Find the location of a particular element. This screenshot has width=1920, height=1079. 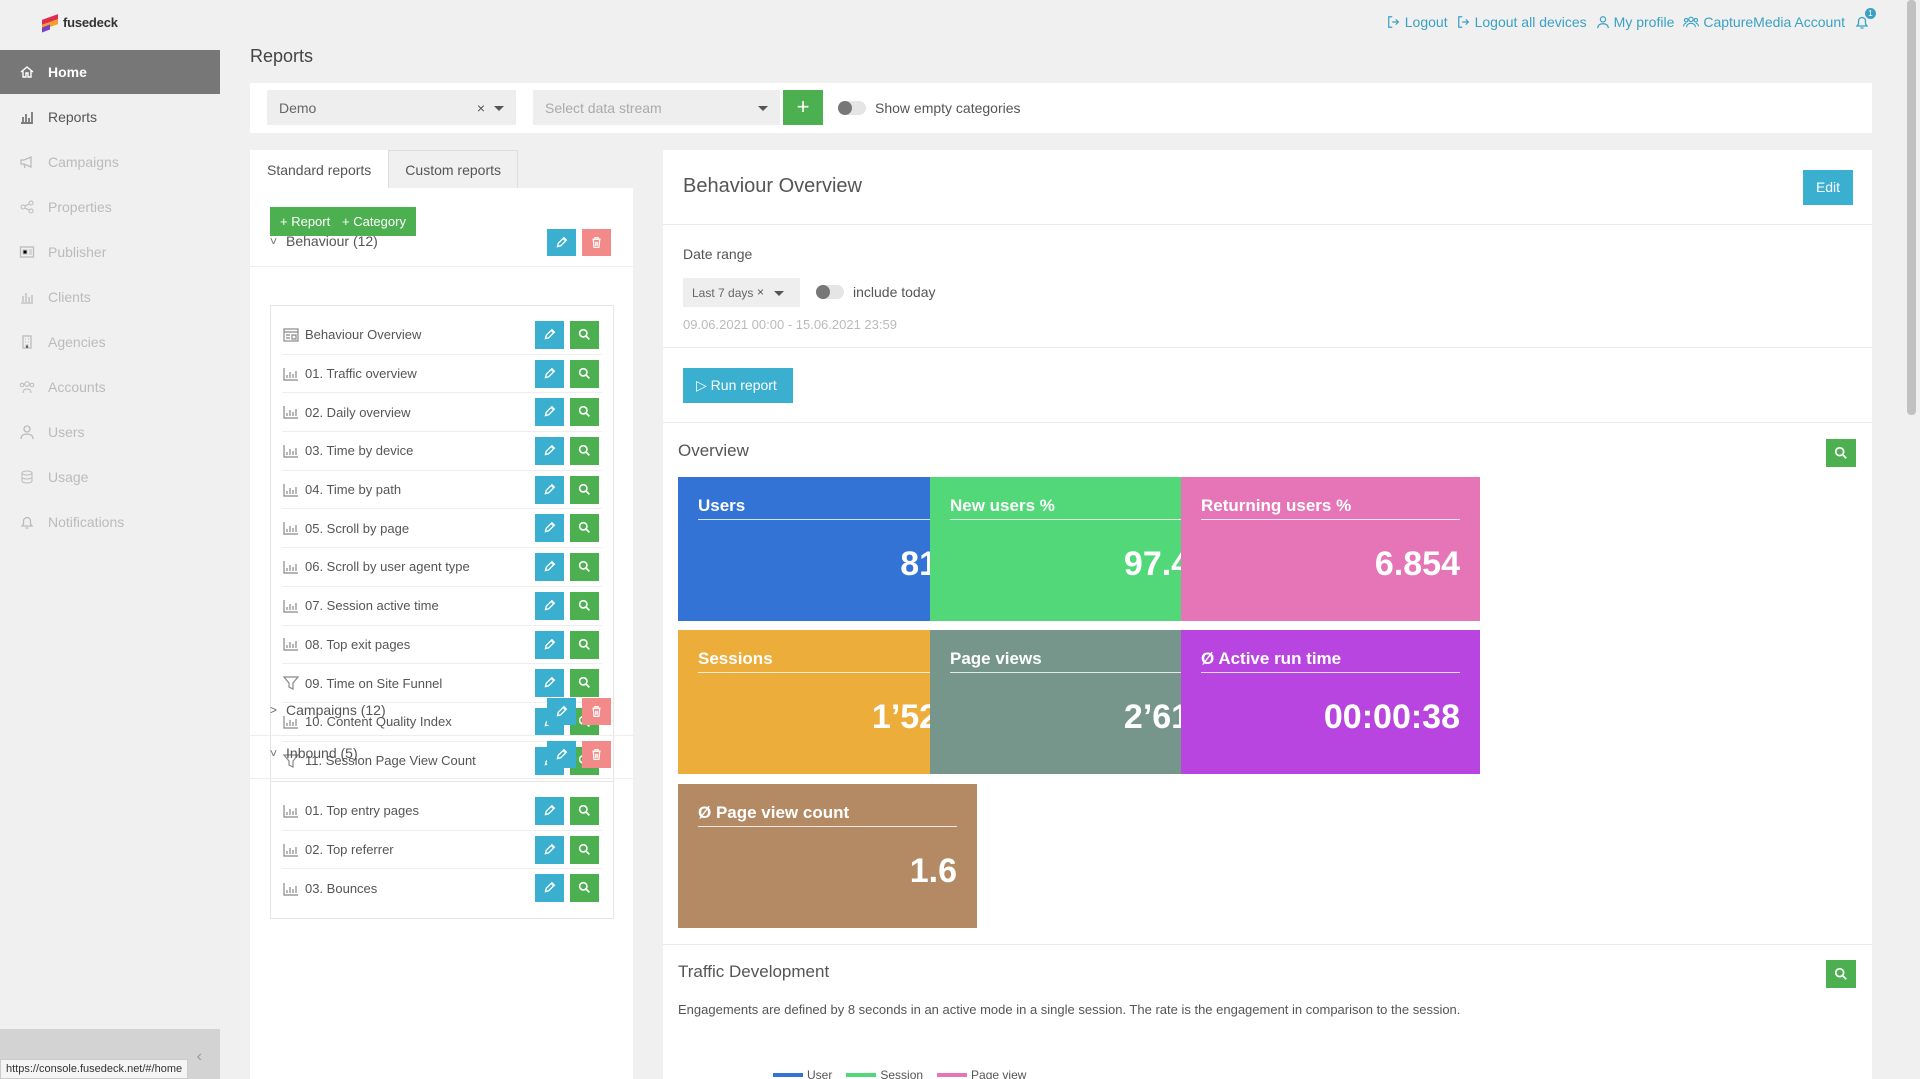

report-list-item: Behaviour Overview is located at coordinates (442, 335).